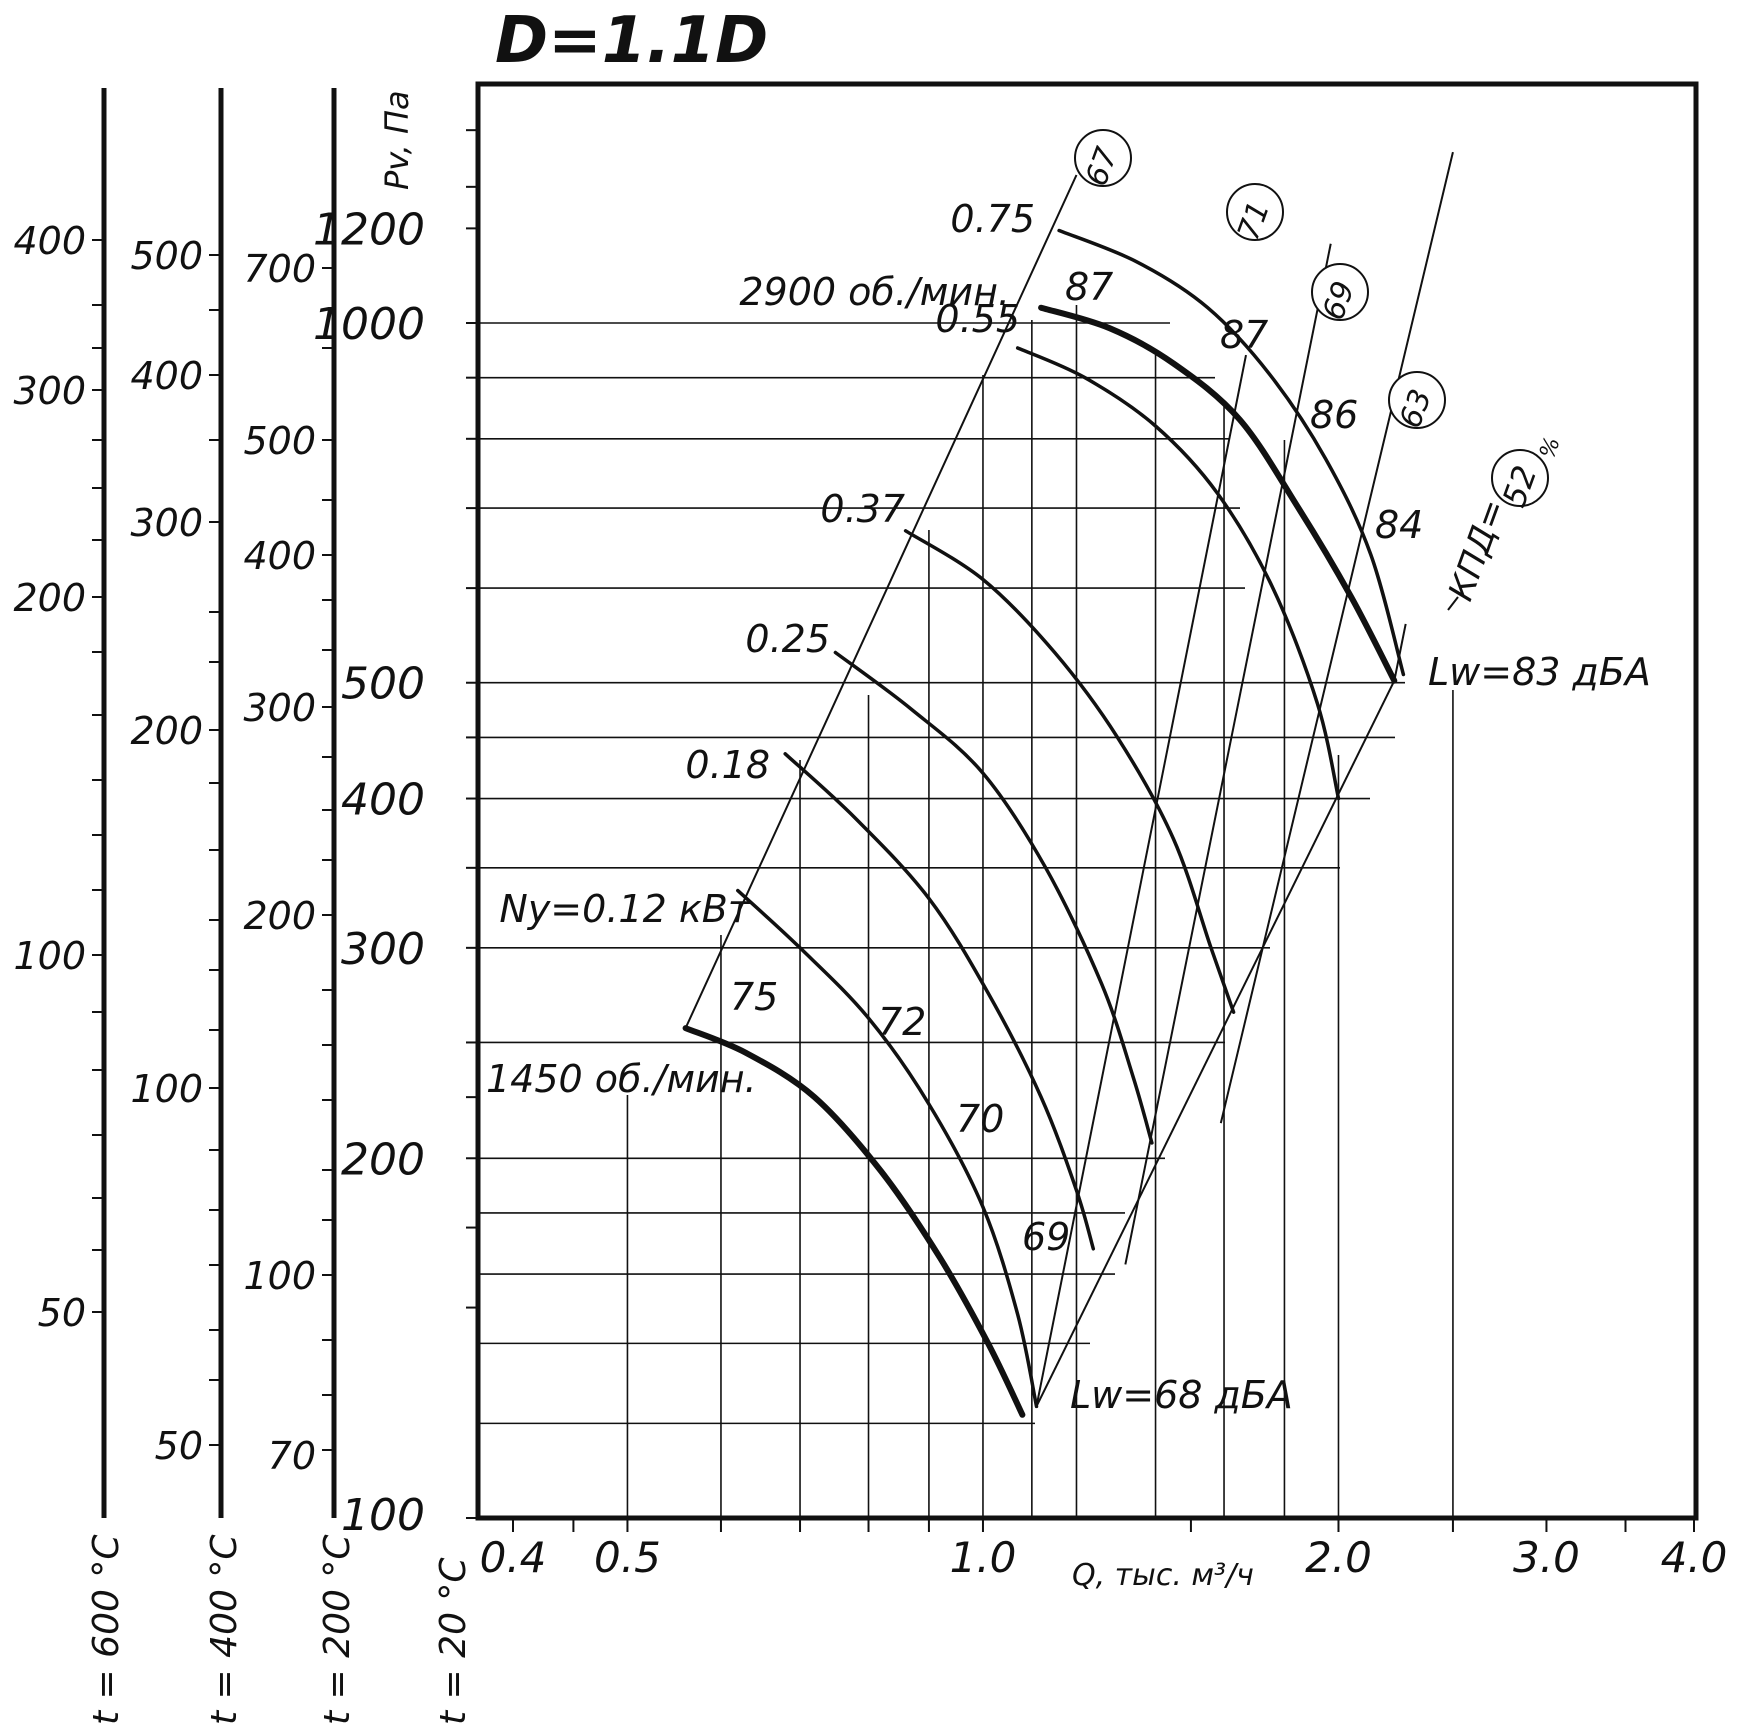  What do you see at coordinates (902, 1022) in the screenshot?
I see `efficiency-point-label: 72` at bounding box center [902, 1022].